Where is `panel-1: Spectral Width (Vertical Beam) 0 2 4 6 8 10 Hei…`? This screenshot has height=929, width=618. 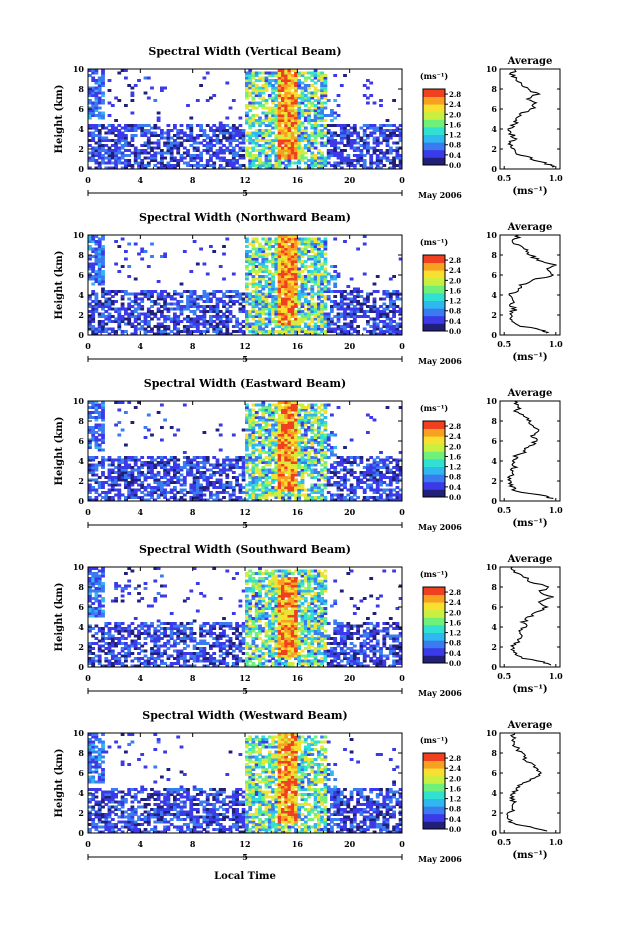 panel-1: Spectral Width (Vertical Beam) 0 2 4 6 8 10 Hei… is located at coordinates (308, 122).